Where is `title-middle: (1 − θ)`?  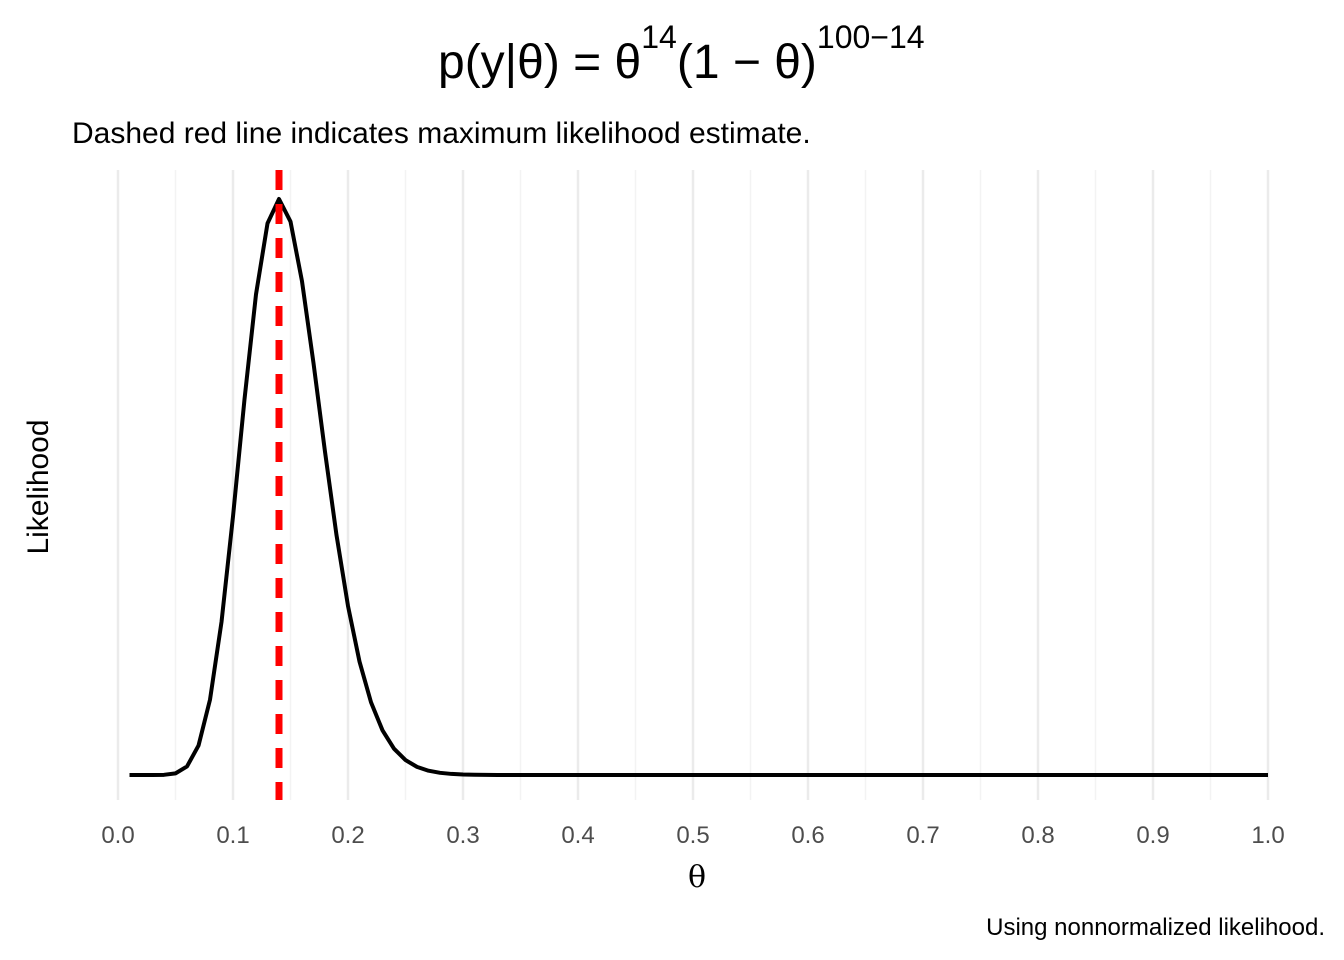 title-middle: (1 − θ) is located at coordinates (747, 62).